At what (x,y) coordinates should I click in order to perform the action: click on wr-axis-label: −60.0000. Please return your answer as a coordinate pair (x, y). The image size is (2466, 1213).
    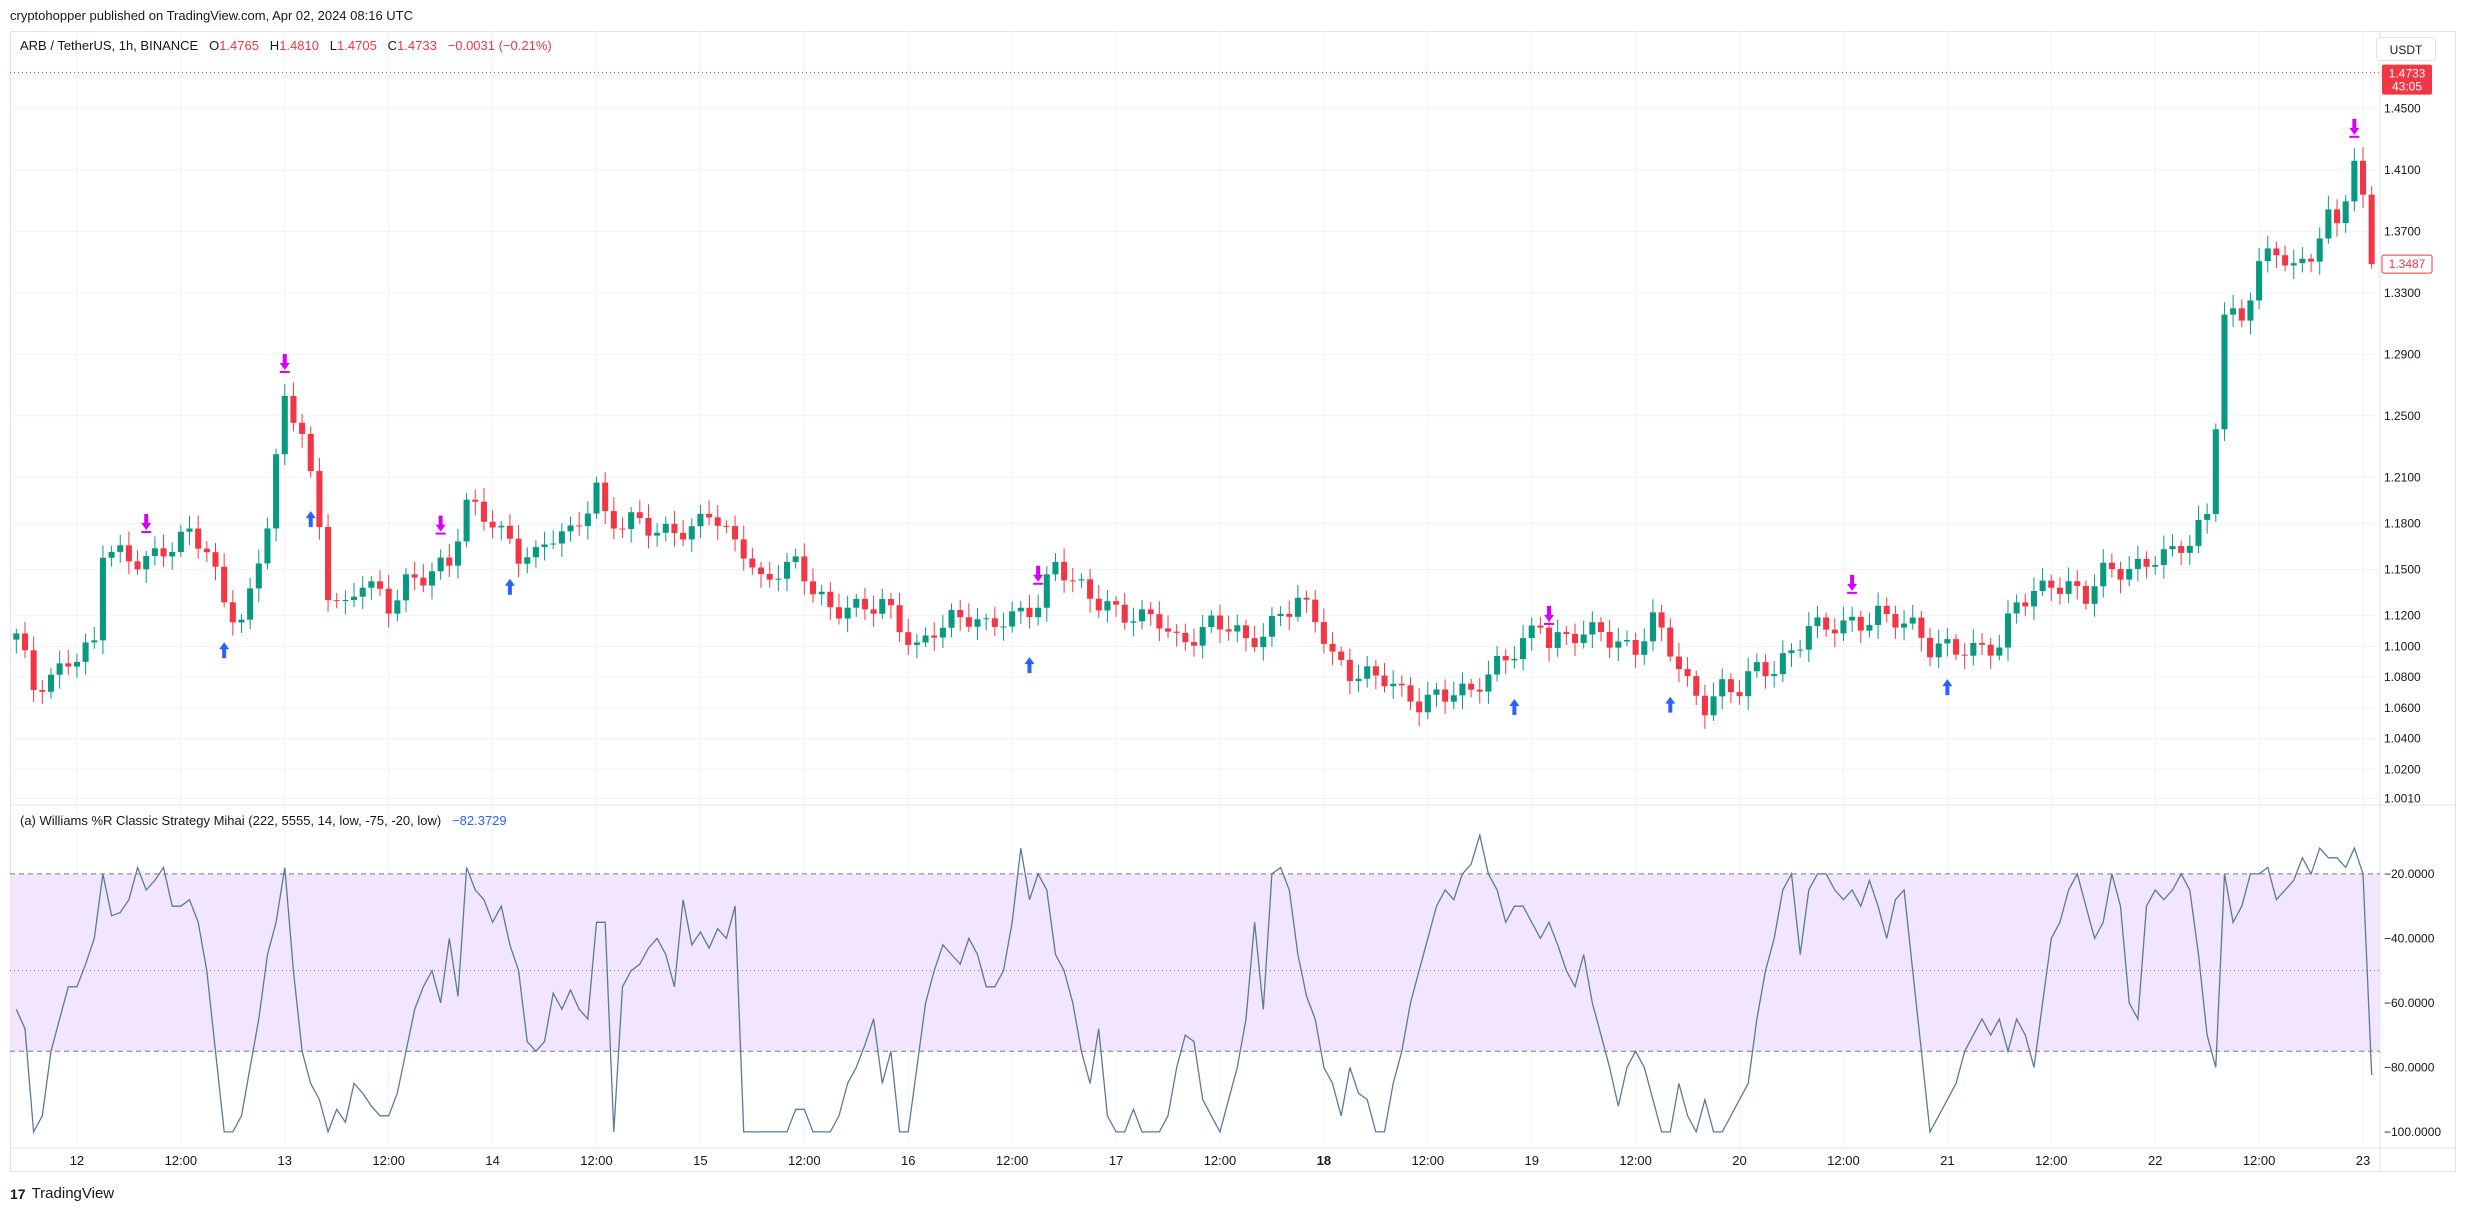
    Looking at the image, I should click on (2409, 1003).